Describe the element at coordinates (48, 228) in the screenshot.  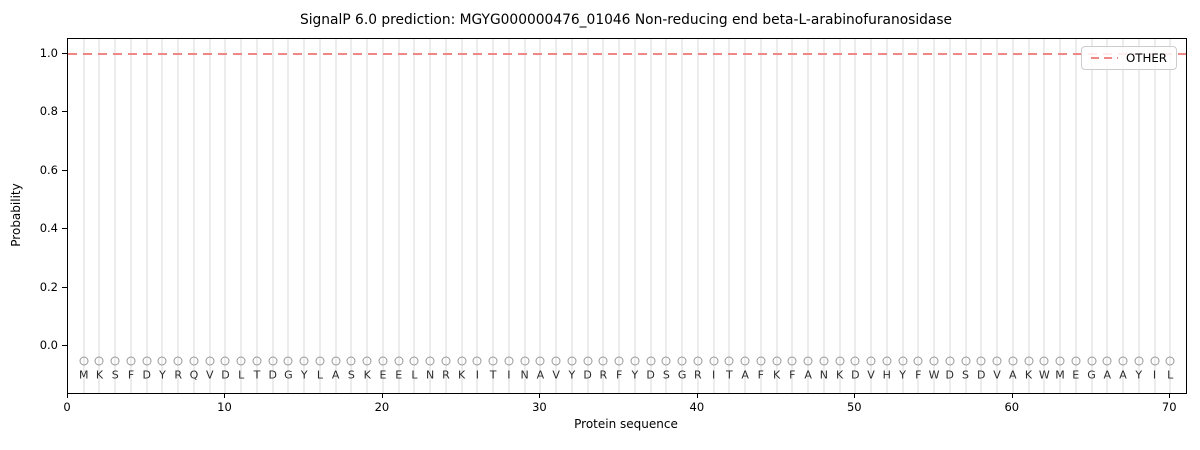
I see `y-tick-label: 0.4` at that location.